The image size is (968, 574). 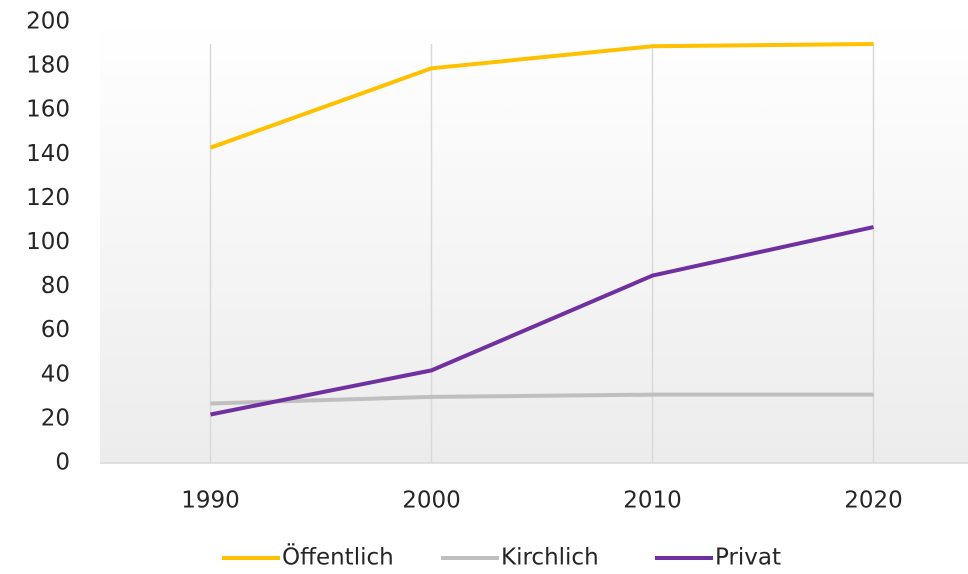 What do you see at coordinates (55, 286) in the screenshot?
I see `y-tick-label: 80` at bounding box center [55, 286].